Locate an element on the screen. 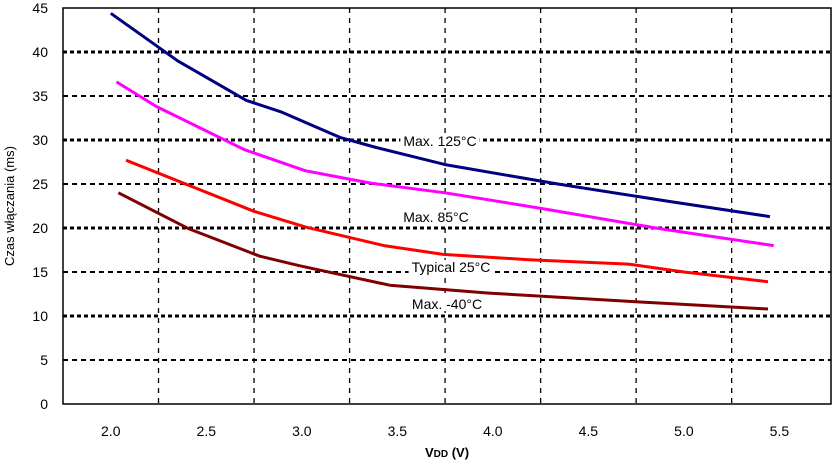 The image size is (835, 462). y-axis-ticks: 0 5 10 15 20 25 30 35 40 45 is located at coordinates (40, 206).